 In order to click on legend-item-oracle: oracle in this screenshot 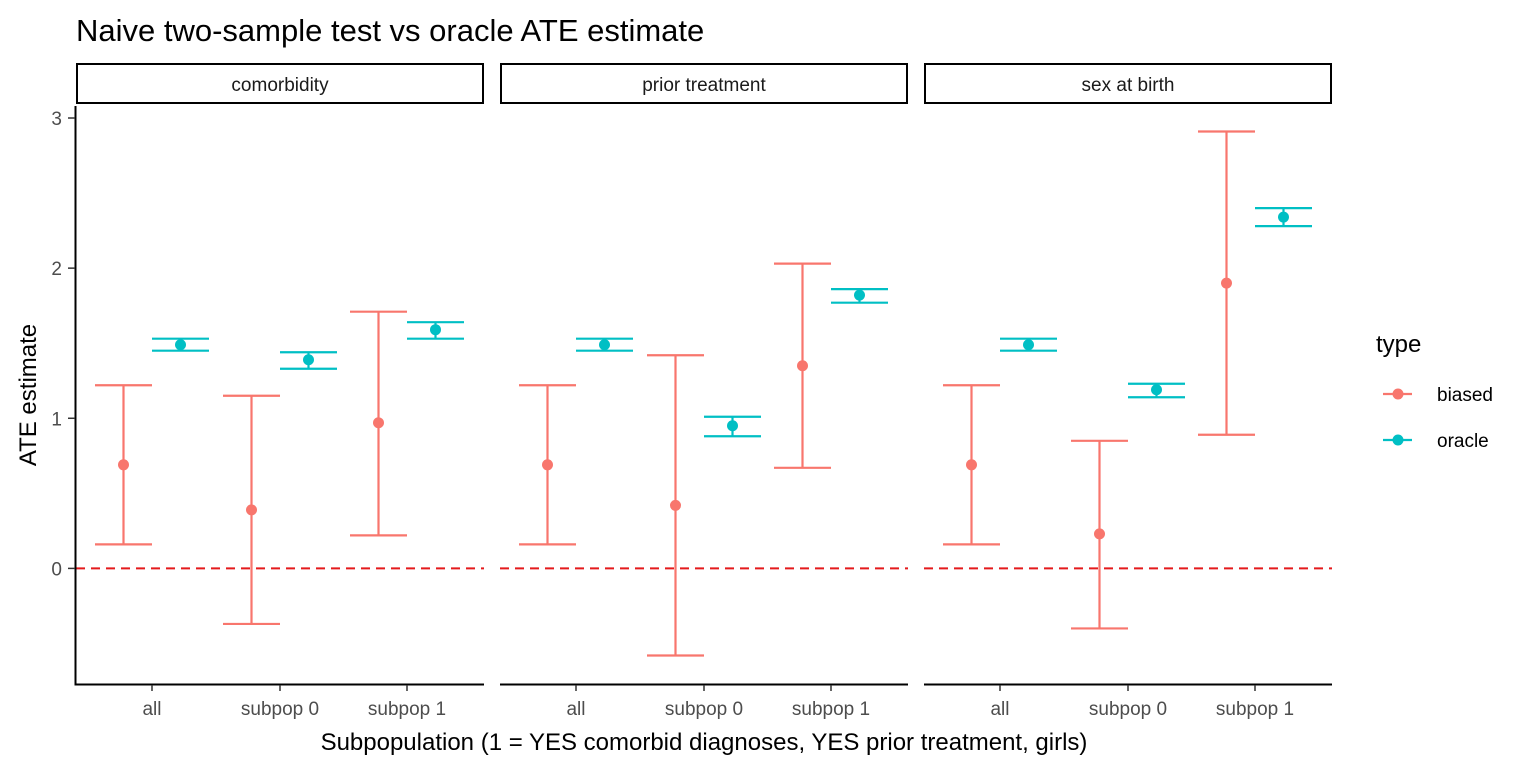, I will do `click(1436, 441)`.